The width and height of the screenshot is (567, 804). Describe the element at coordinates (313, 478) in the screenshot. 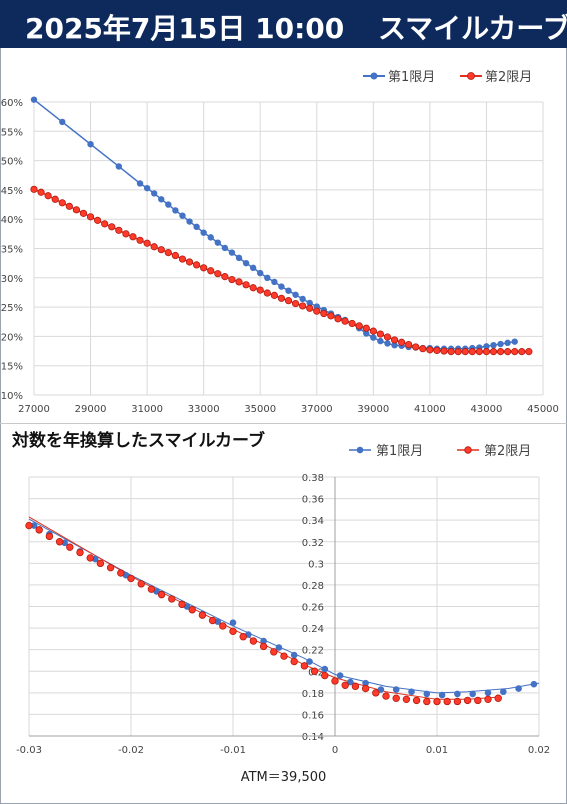

I see `y-tick-label: 0.38` at that location.